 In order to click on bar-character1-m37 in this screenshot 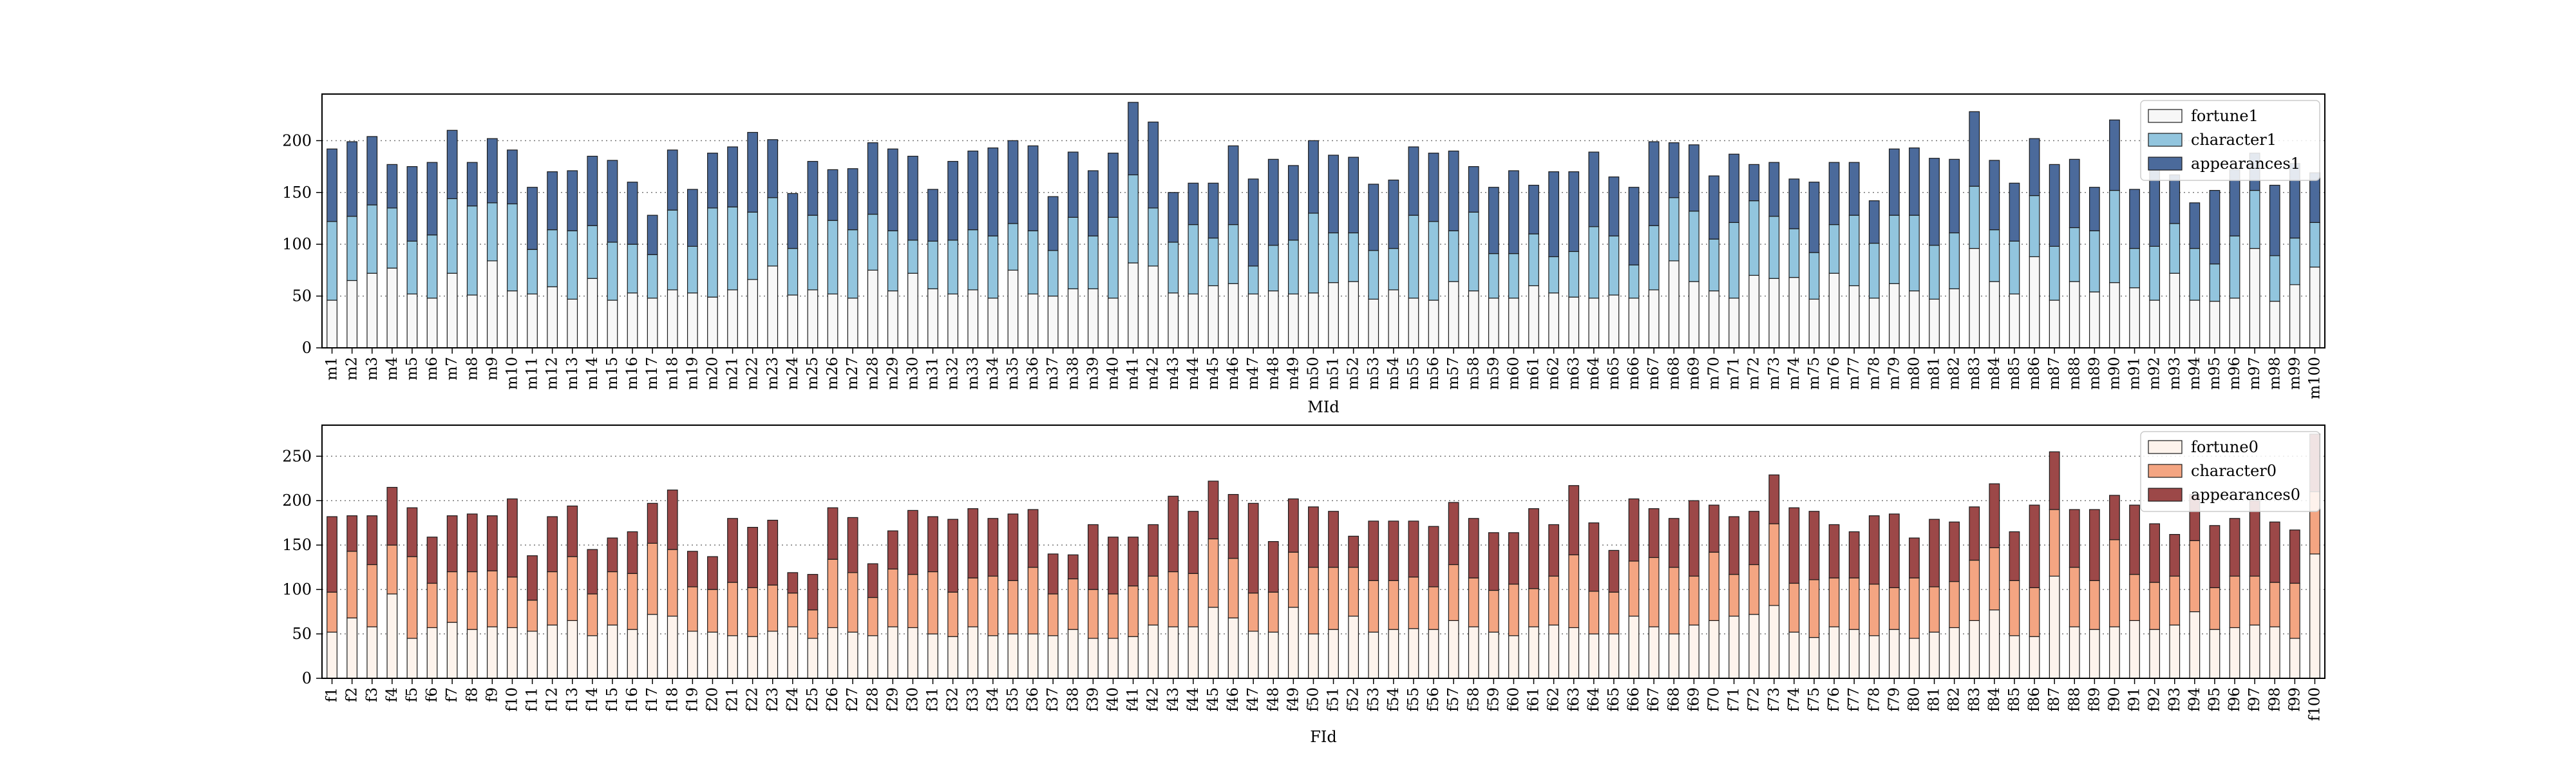, I will do `click(1053, 273)`.